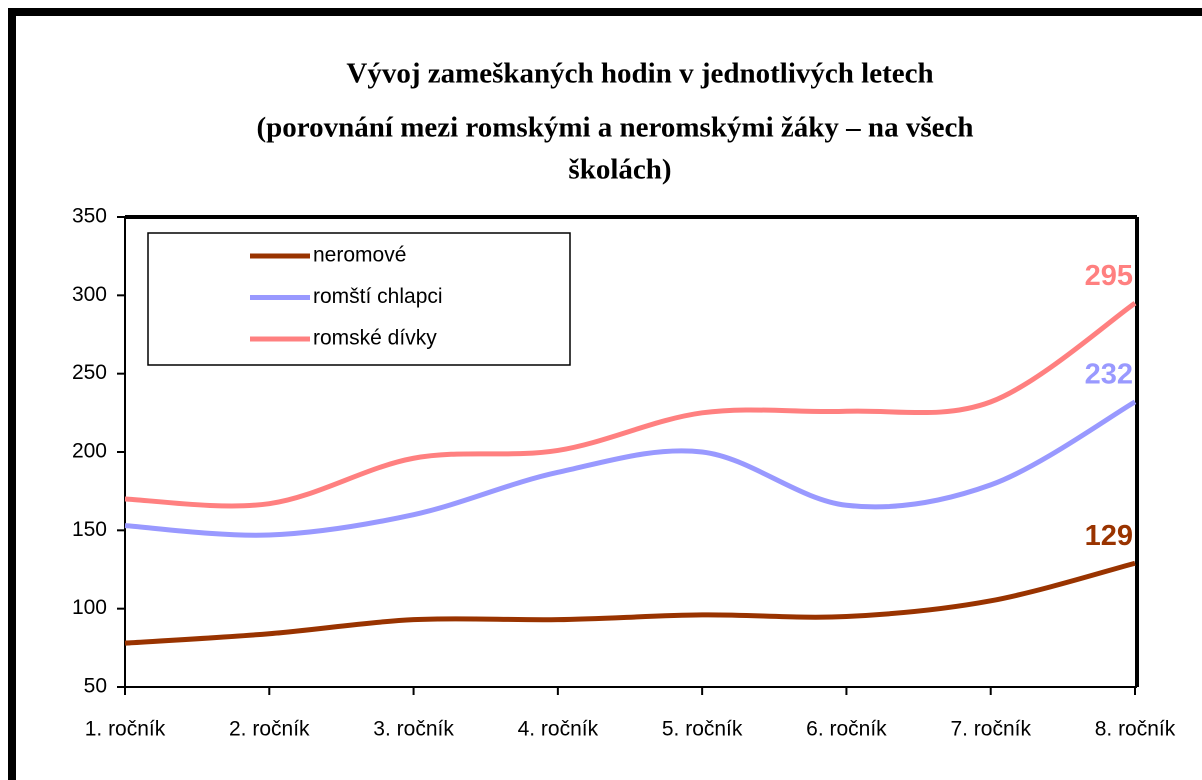  I want to click on x-tick-label: 7. ročník, so click(990, 729).